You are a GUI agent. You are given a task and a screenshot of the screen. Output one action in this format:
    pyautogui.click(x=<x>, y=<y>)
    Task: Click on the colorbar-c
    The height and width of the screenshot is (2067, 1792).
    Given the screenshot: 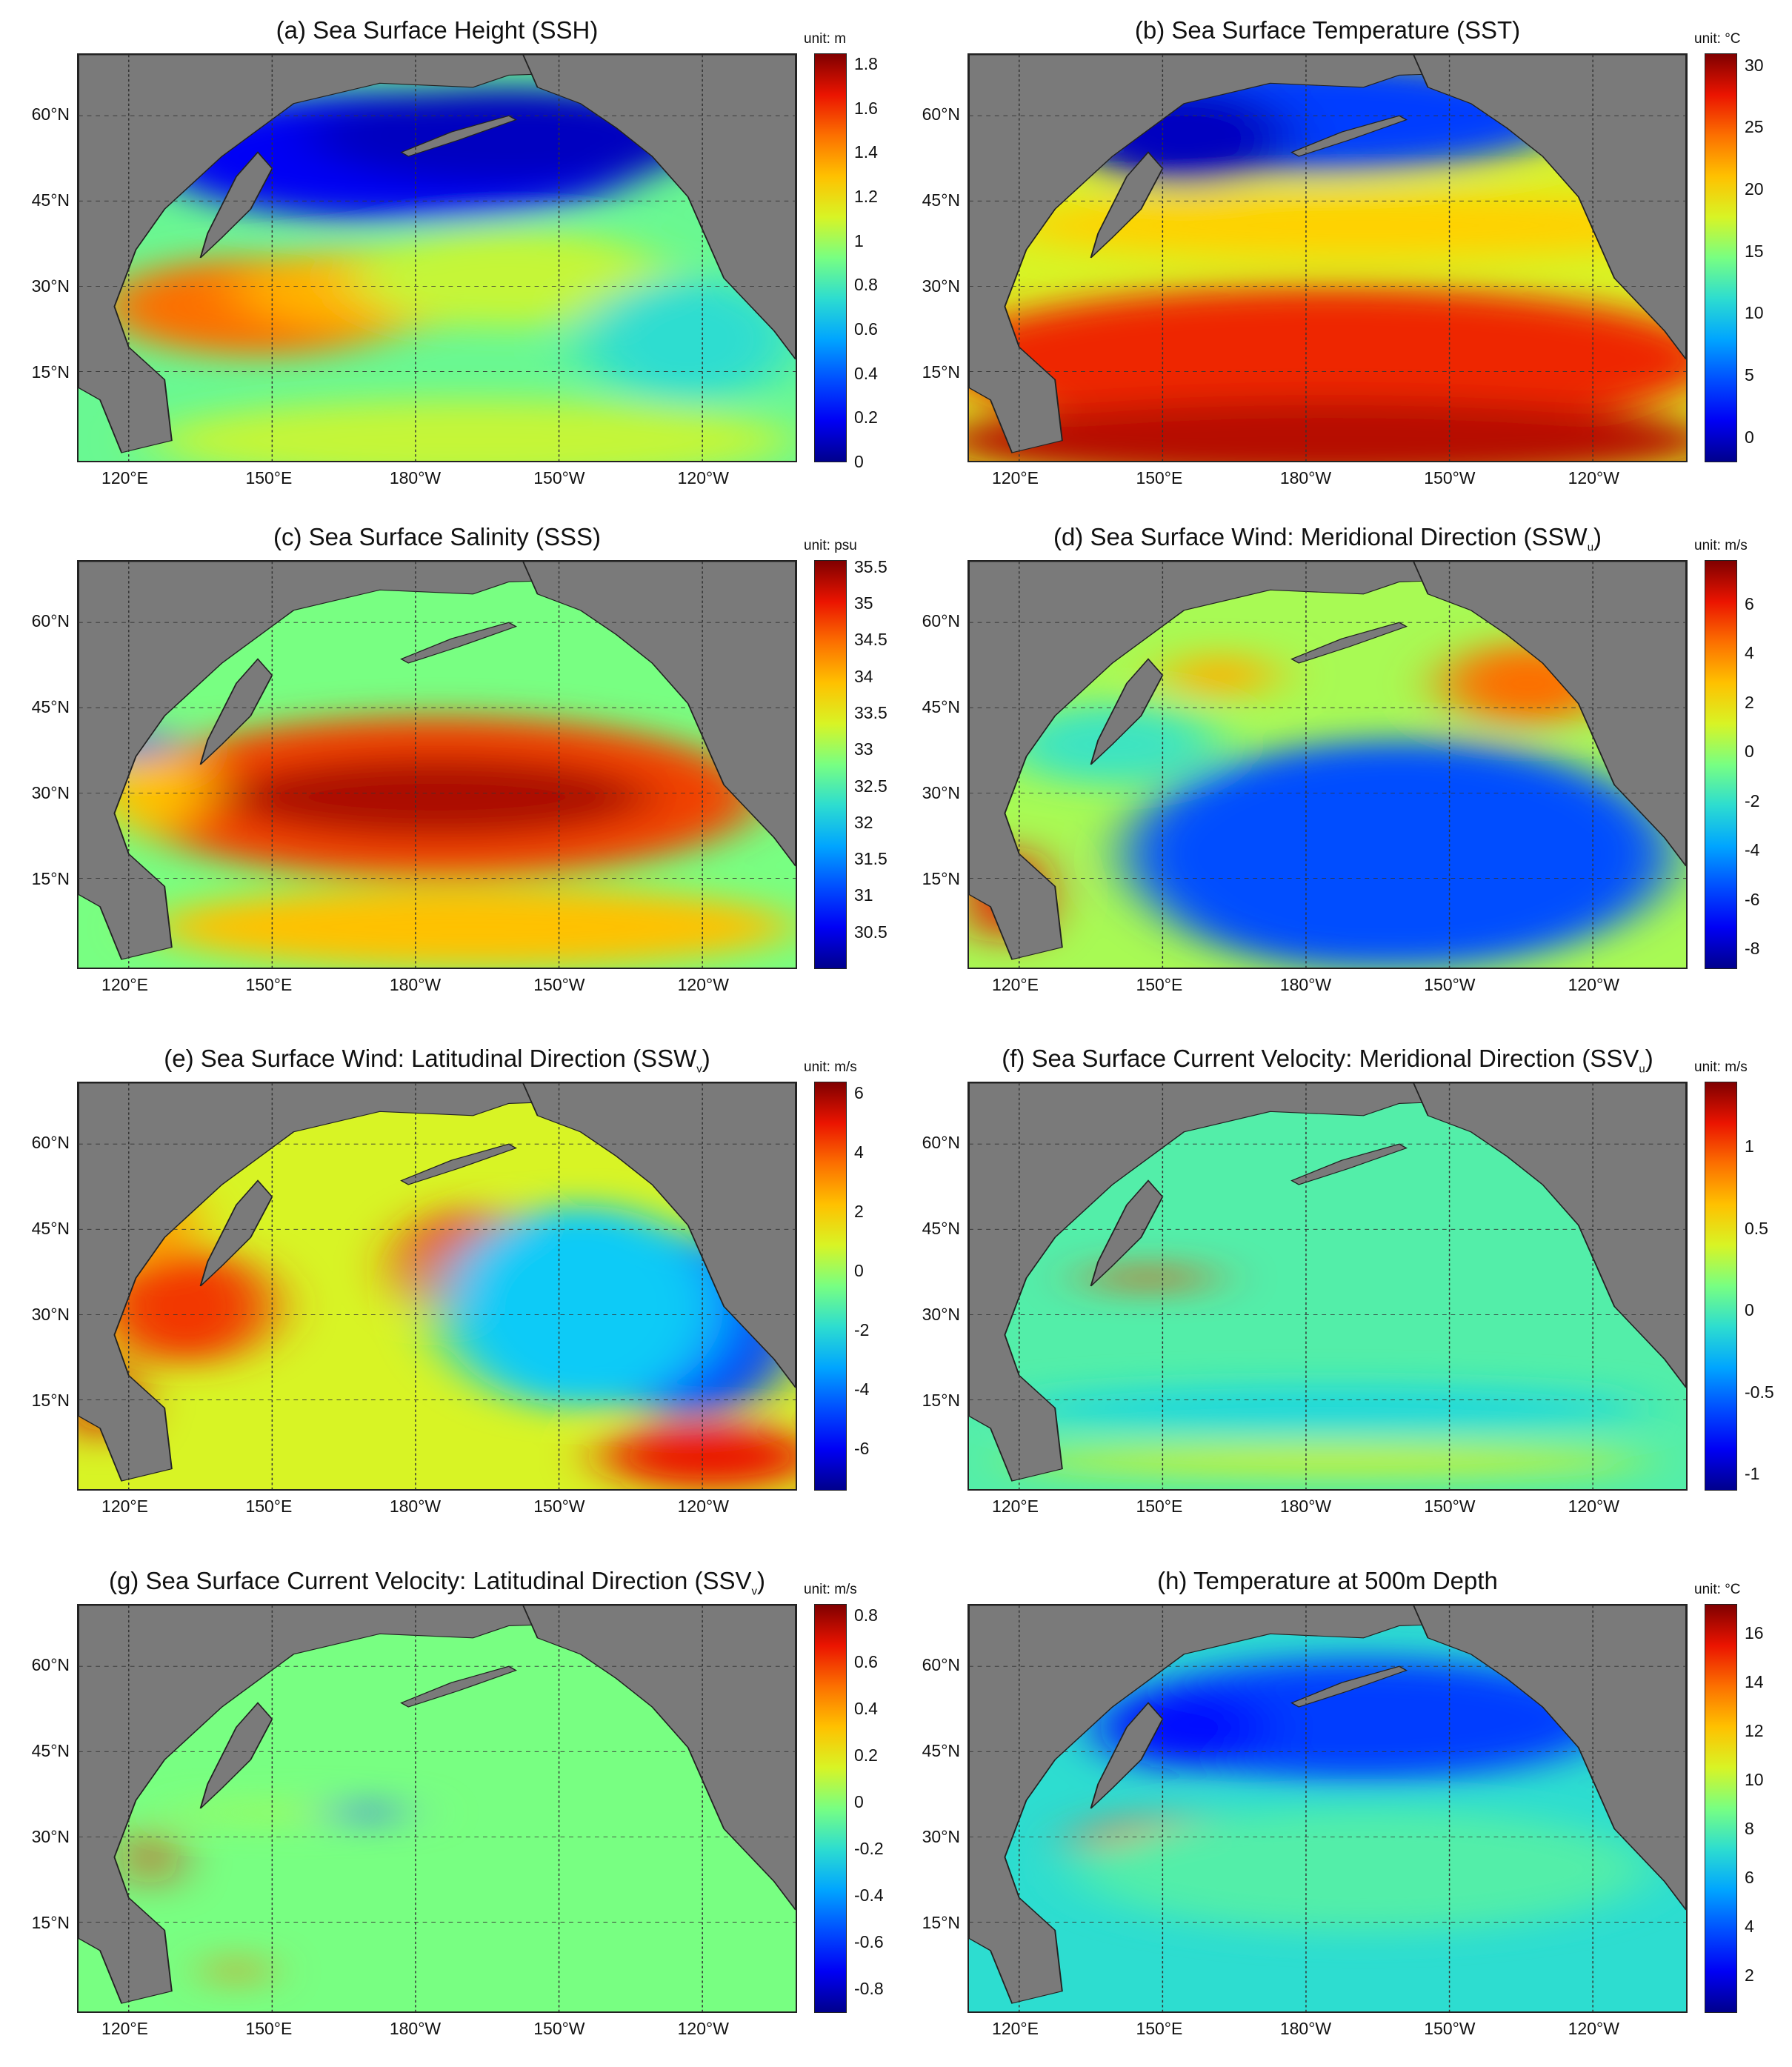 What is the action you would take?
    pyautogui.click(x=830, y=764)
    